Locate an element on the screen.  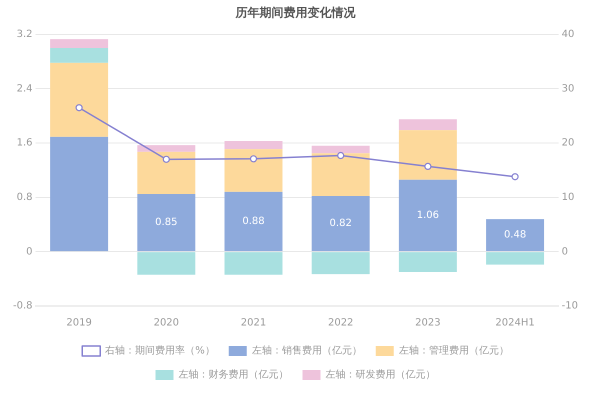
y2-tick-label: 30 is located at coordinates (568, 88).